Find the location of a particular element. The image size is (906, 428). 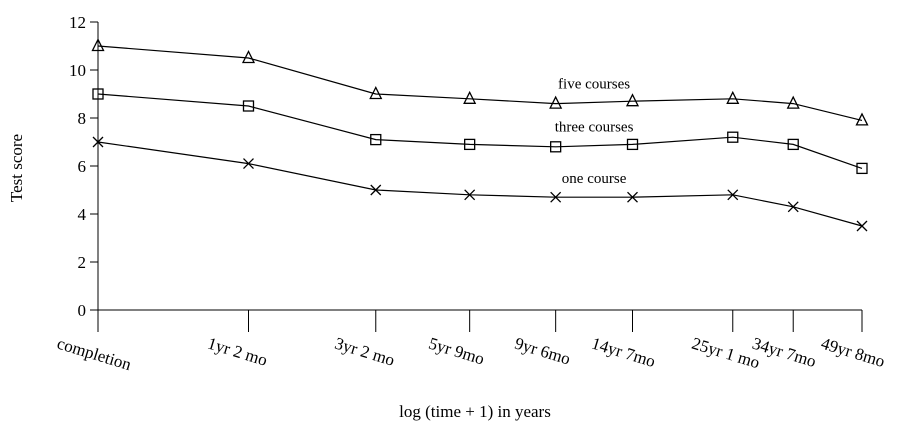

y-tick-label: 2 is located at coordinates (82, 262).